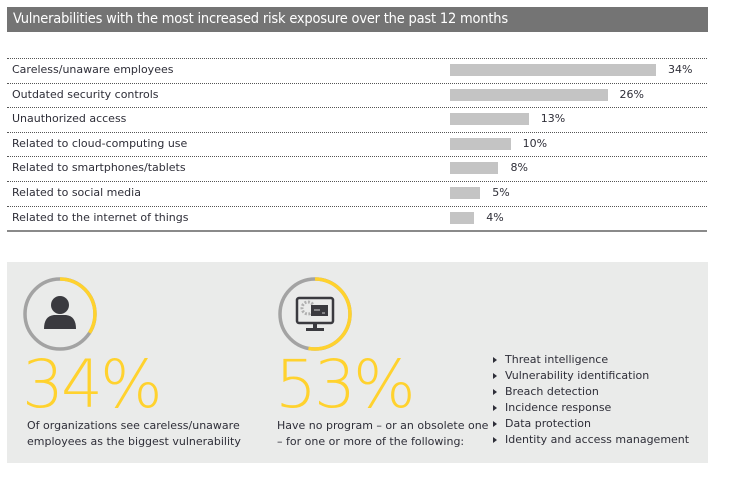 This screenshot has height=479, width=738. Describe the element at coordinates (557, 359) in the screenshot. I see `program-list-label: Threat intelligence` at that location.